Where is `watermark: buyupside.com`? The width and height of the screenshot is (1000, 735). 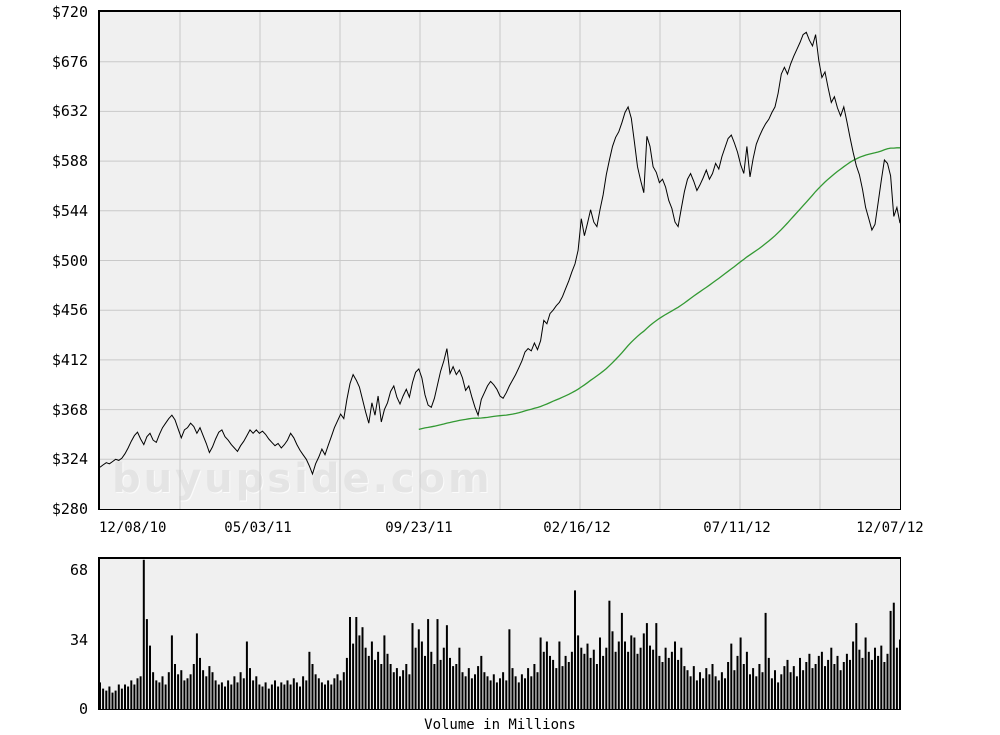
watermark: buyupside.com is located at coordinates (302, 479).